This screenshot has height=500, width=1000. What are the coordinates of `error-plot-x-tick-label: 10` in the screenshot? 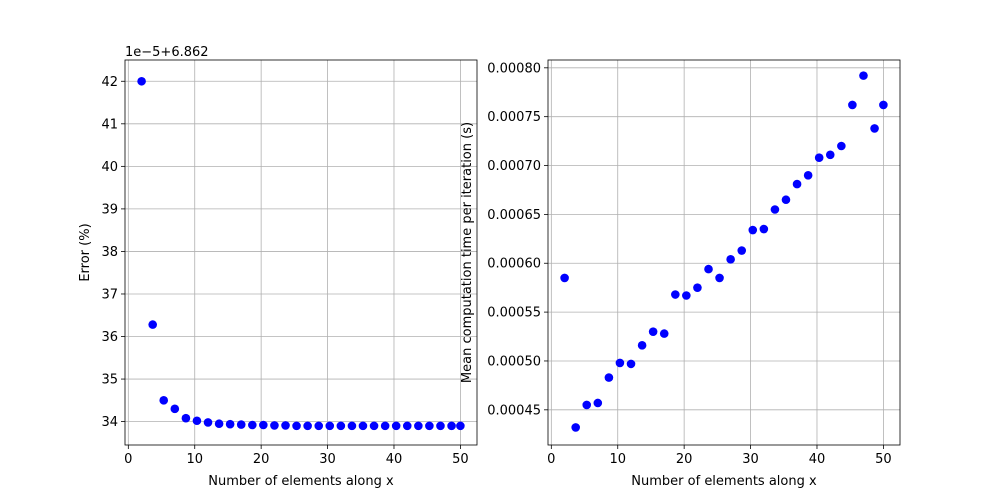 It's located at (194, 459).